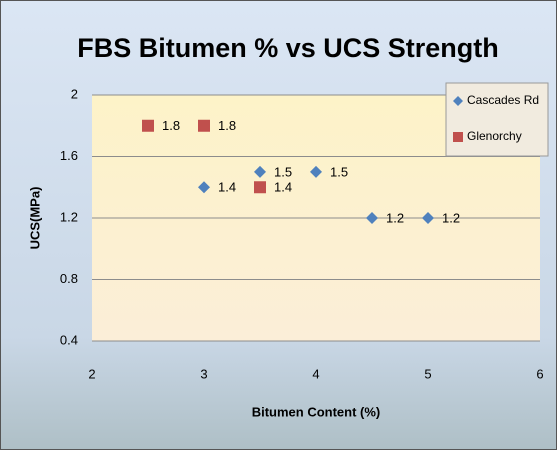 This screenshot has height=450, width=557. Describe the element at coordinates (315, 373) in the screenshot. I see `x-tick-label: 4` at that location.